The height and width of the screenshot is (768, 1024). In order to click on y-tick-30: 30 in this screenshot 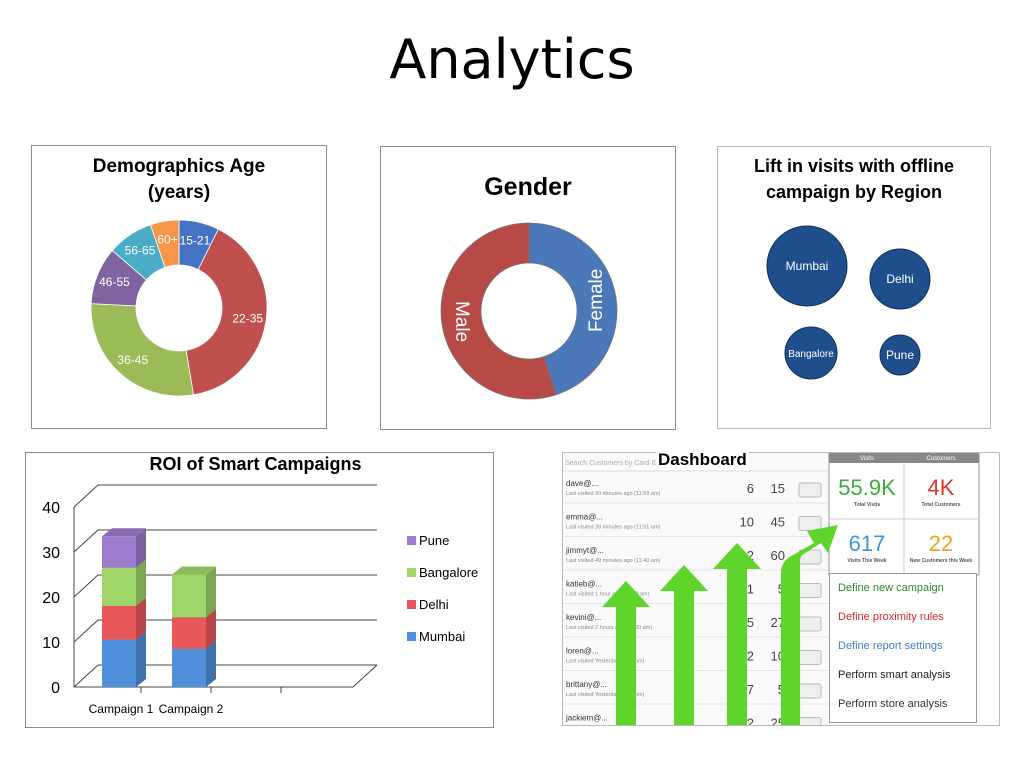, I will do `click(51, 553)`.